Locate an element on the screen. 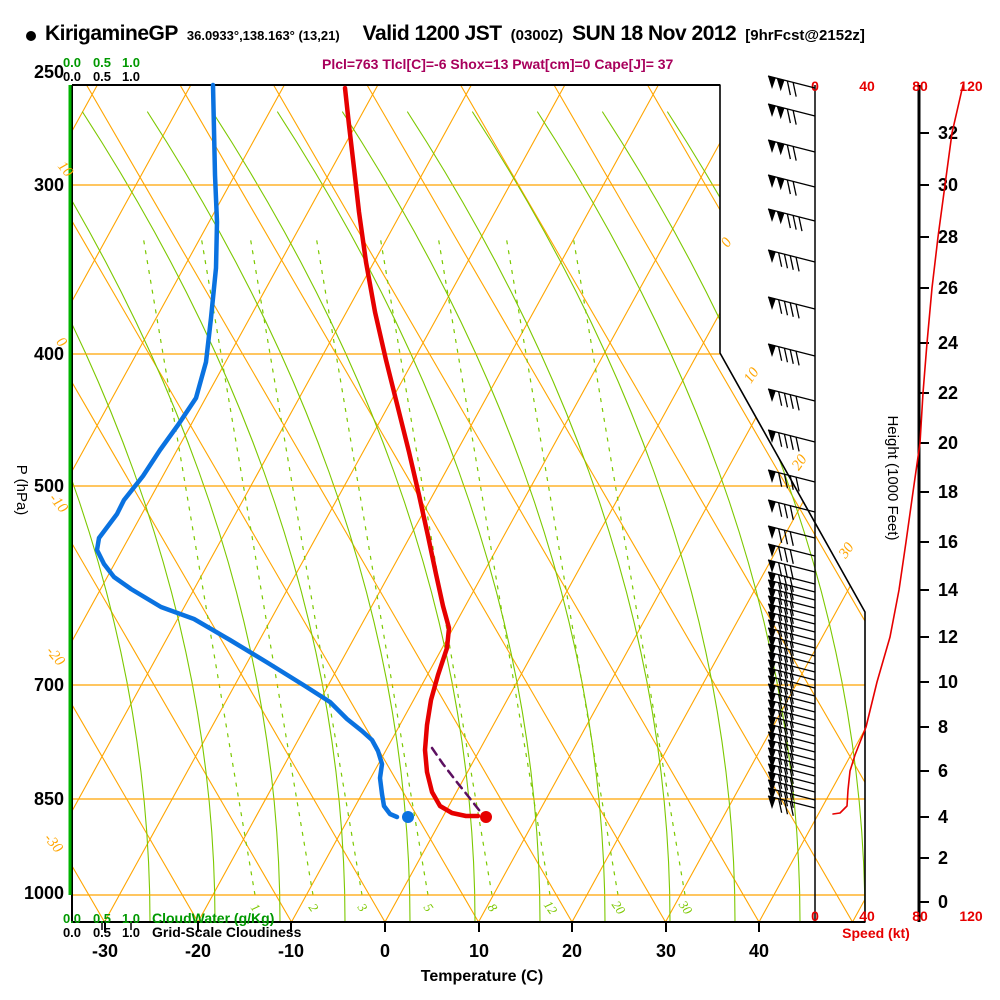  isotherm-label: 30 is located at coordinates (846, 551).